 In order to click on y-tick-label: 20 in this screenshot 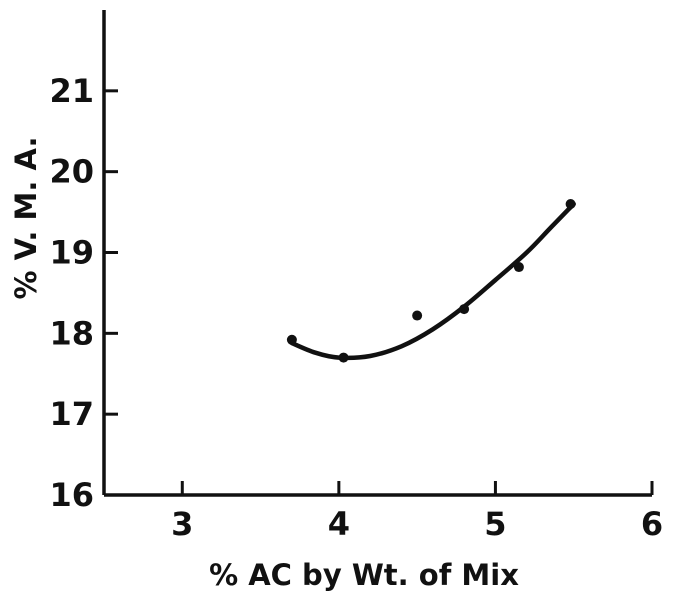, I will do `click(71, 172)`.